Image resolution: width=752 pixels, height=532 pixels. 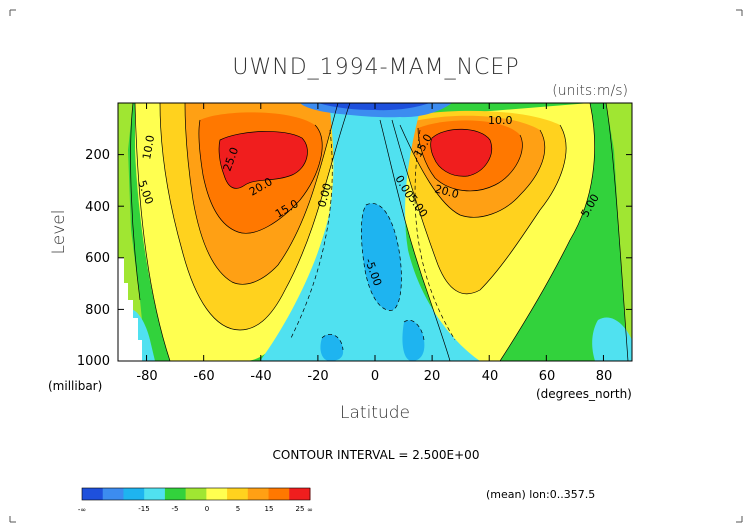 I want to click on x-tick-label: 20, so click(x=432, y=376).